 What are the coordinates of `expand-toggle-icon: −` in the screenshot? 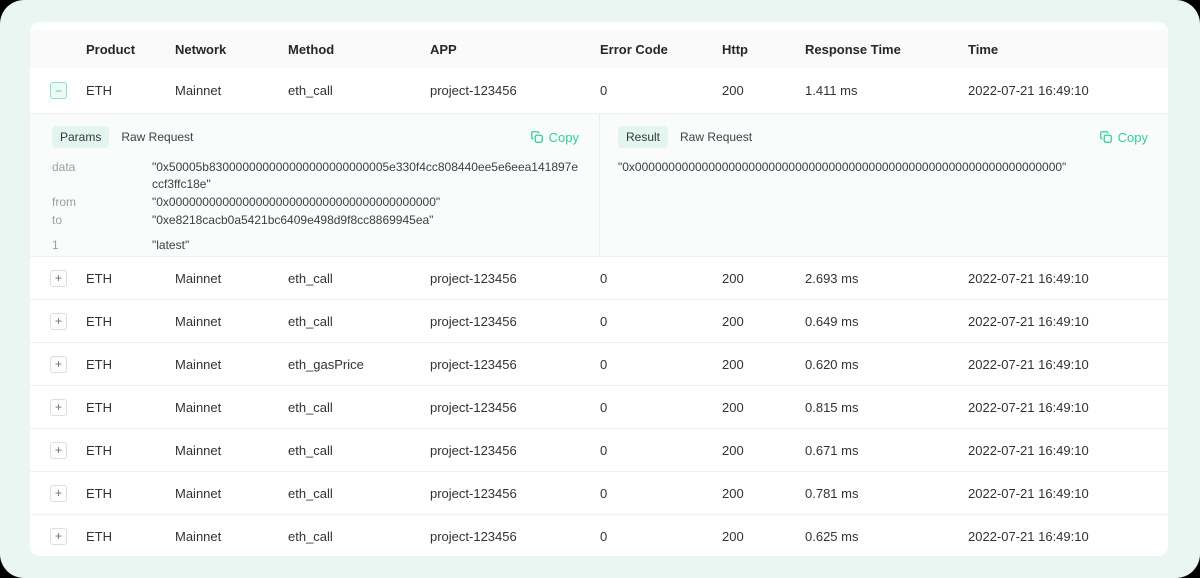 It's located at (58, 90).